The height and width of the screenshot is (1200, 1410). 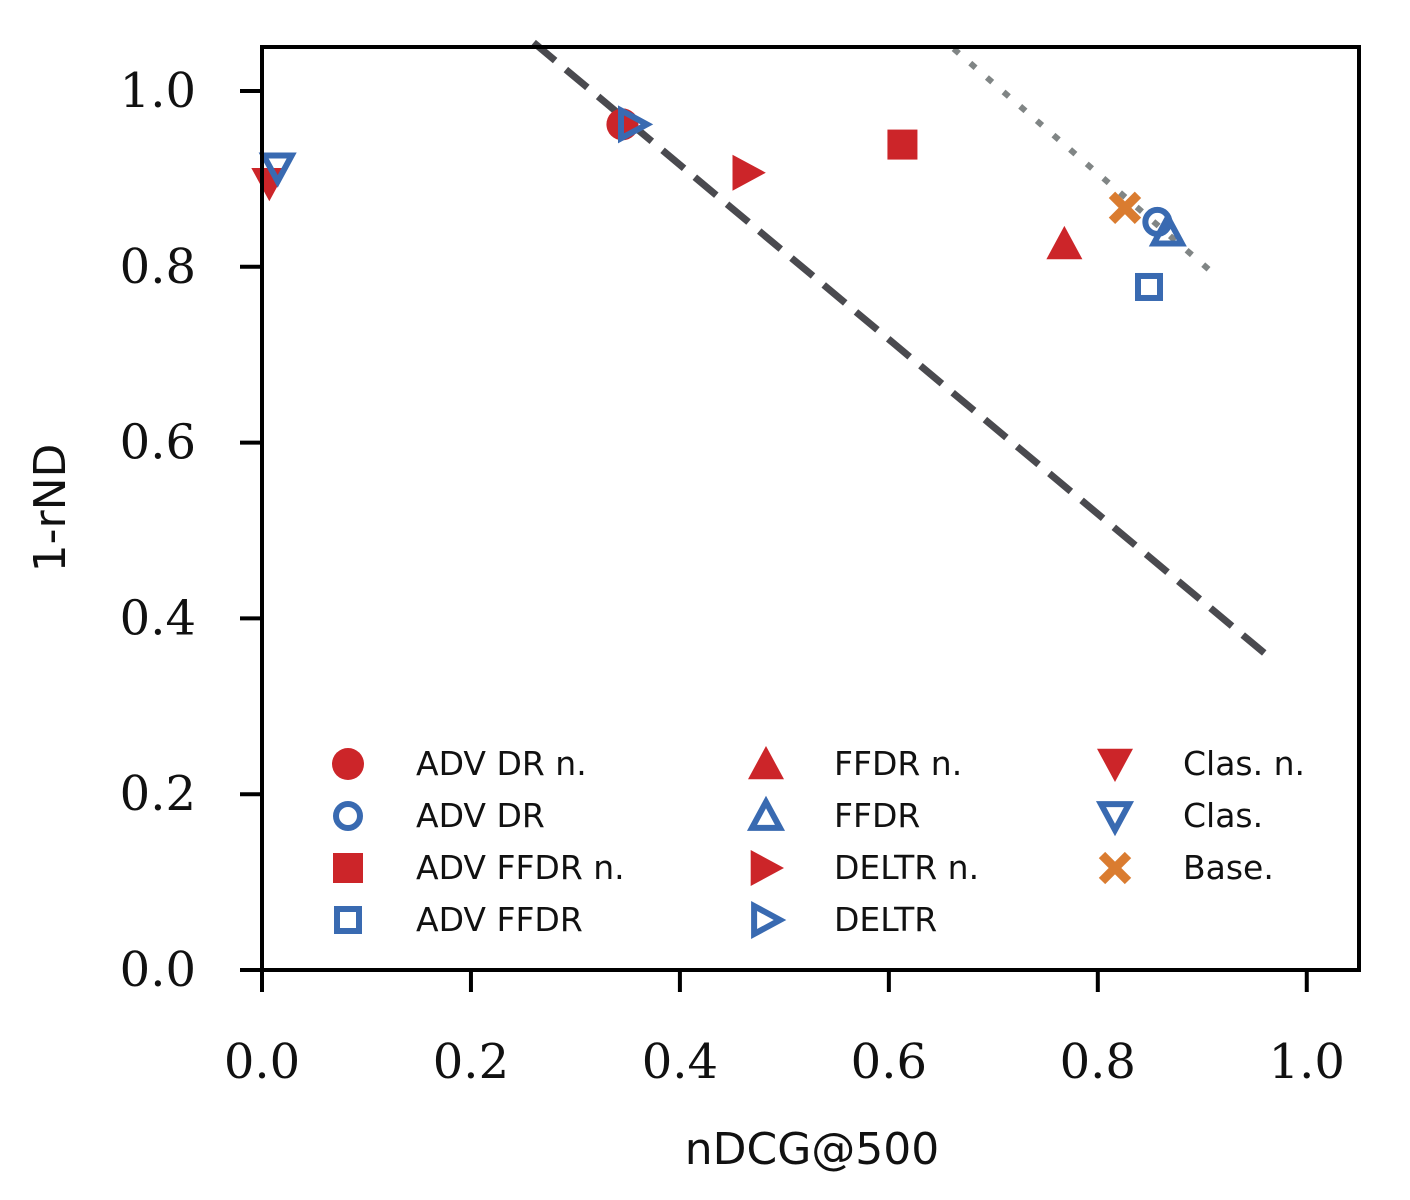 I want to click on legend-label: Base., so click(x=1228, y=867).